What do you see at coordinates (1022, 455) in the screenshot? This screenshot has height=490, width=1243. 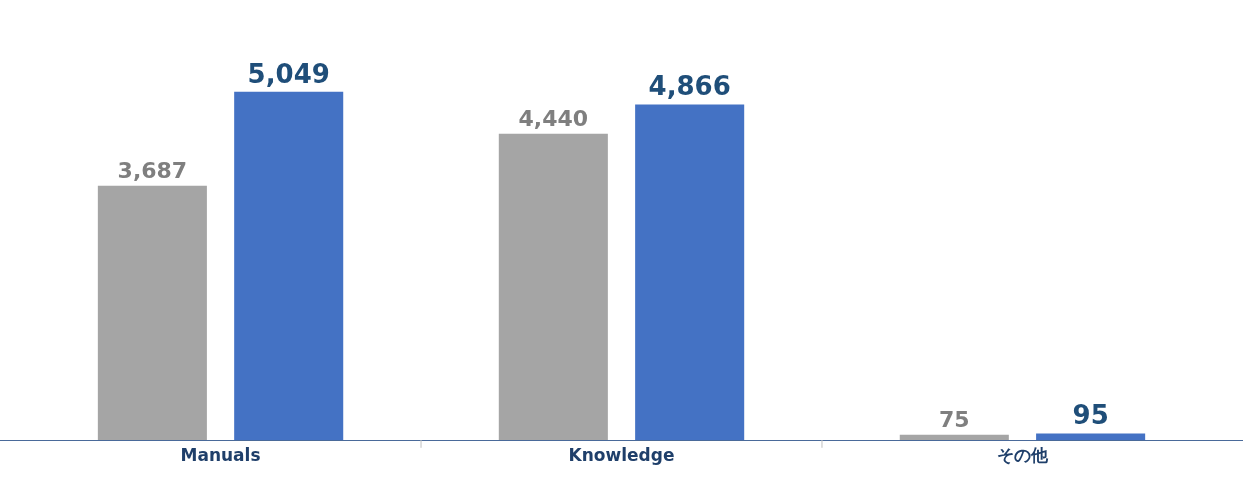 I see `x-tick-label: その他` at bounding box center [1022, 455].